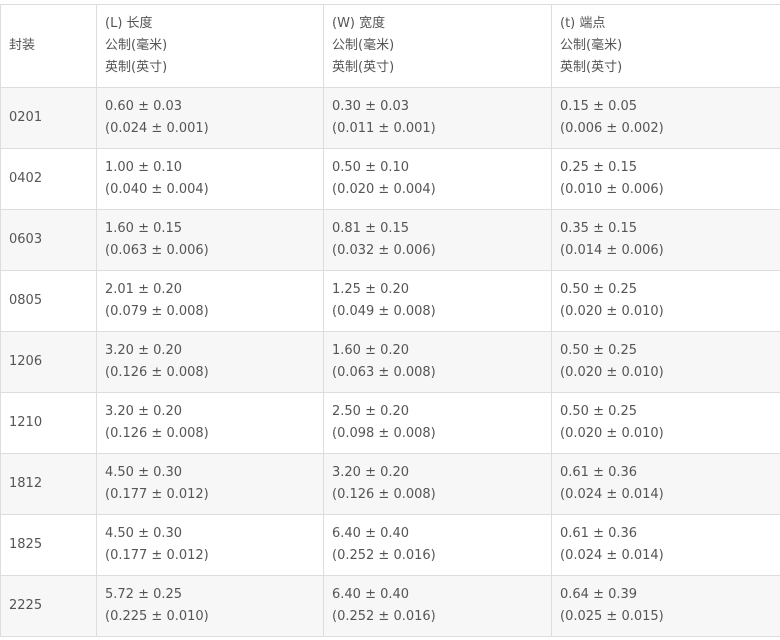 The width and height of the screenshot is (780, 640). Describe the element at coordinates (157, 250) in the screenshot. I see `imperial-value: (0.063 ± 0.006)` at that location.